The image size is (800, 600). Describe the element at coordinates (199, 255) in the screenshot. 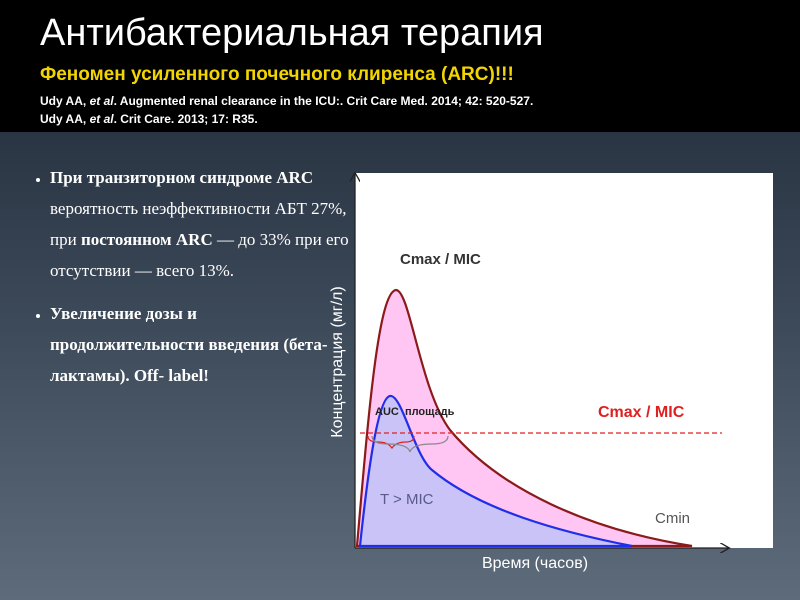

I see `bullet-text: — до 33% при его отсутствии — всего 13%.` at that location.